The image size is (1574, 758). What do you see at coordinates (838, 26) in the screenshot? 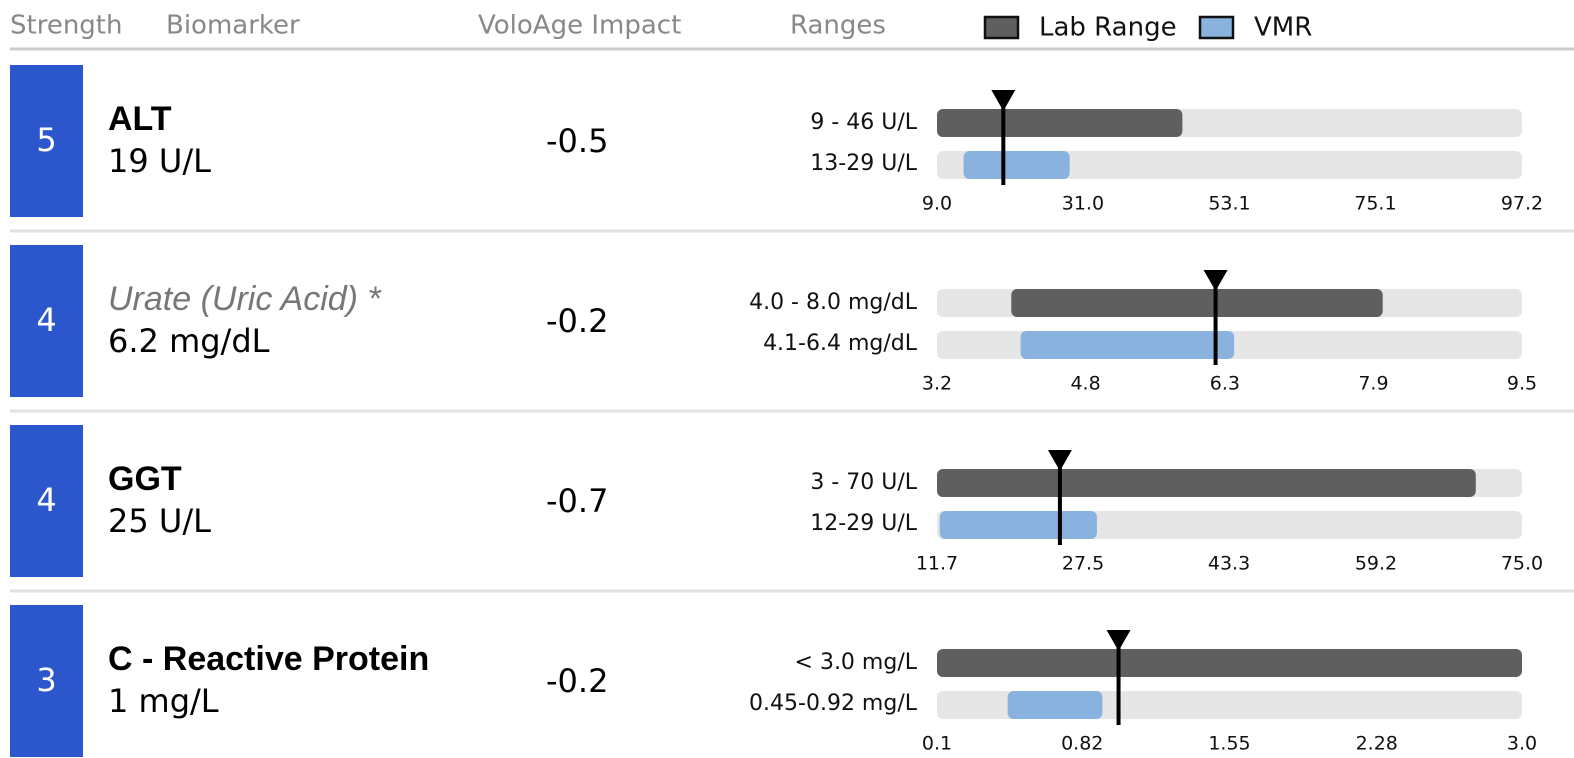
I see `header-ranges: Ranges` at bounding box center [838, 26].